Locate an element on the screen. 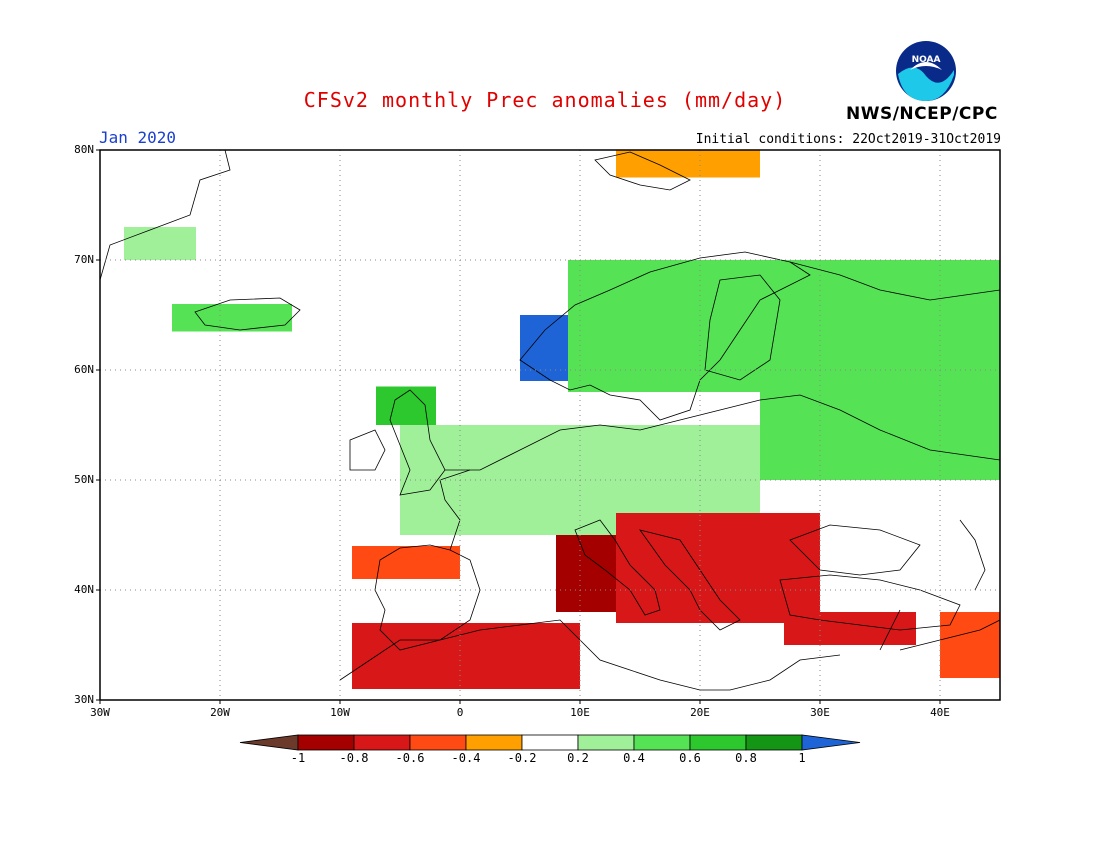 The width and height of the screenshot is (1100, 850). anomaly-region-balkans is located at coordinates (718, 568).